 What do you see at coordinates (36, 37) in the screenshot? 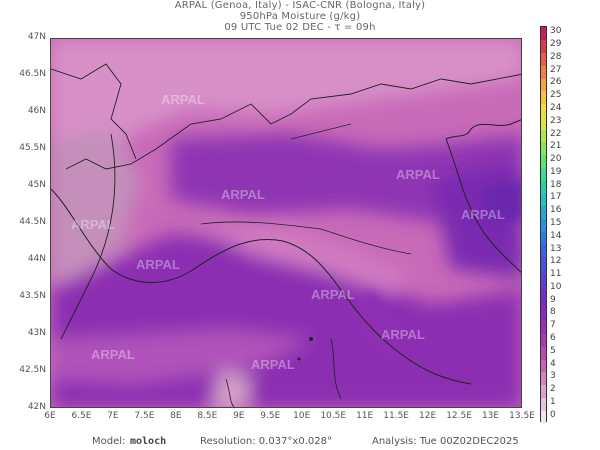
I see `lat-tick-label: 47N` at bounding box center [36, 37].